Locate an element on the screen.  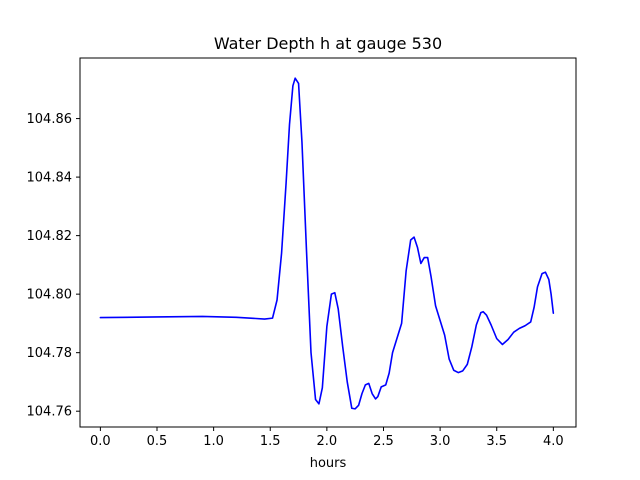
x-axis-label: hours is located at coordinates (328, 463).